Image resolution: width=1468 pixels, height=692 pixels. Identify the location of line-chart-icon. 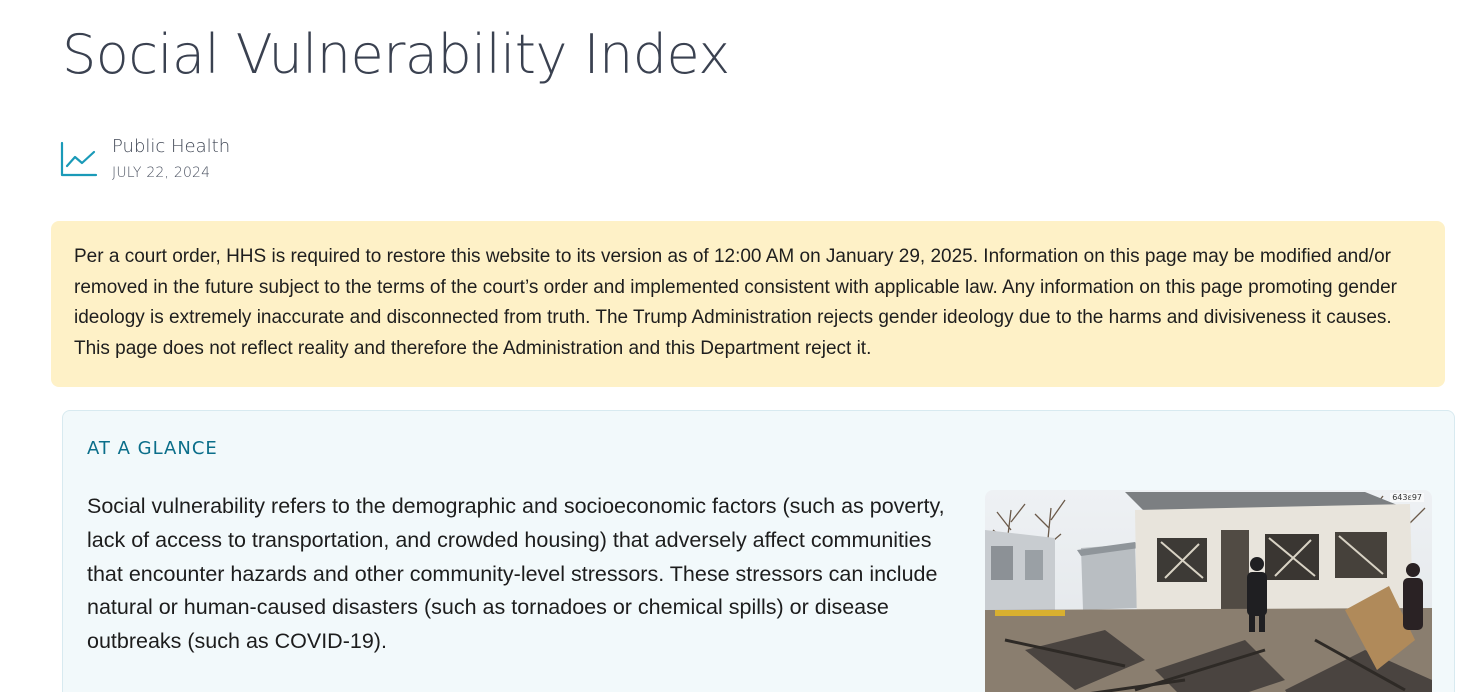
(79, 159).